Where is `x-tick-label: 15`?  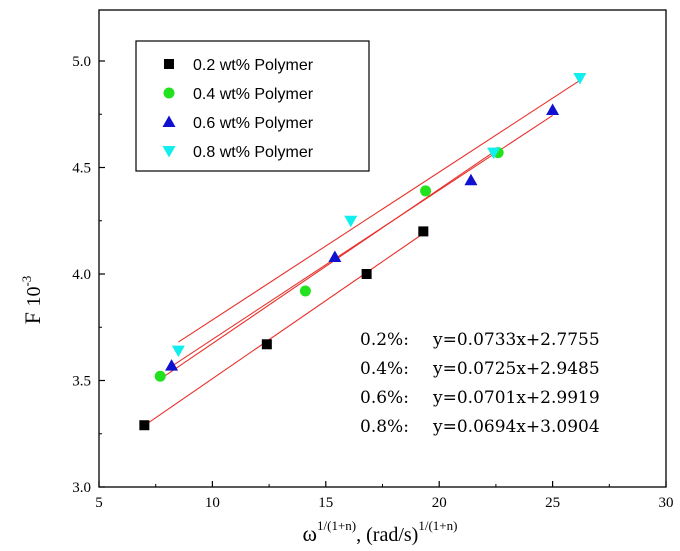 x-tick-label: 15 is located at coordinates (325, 503).